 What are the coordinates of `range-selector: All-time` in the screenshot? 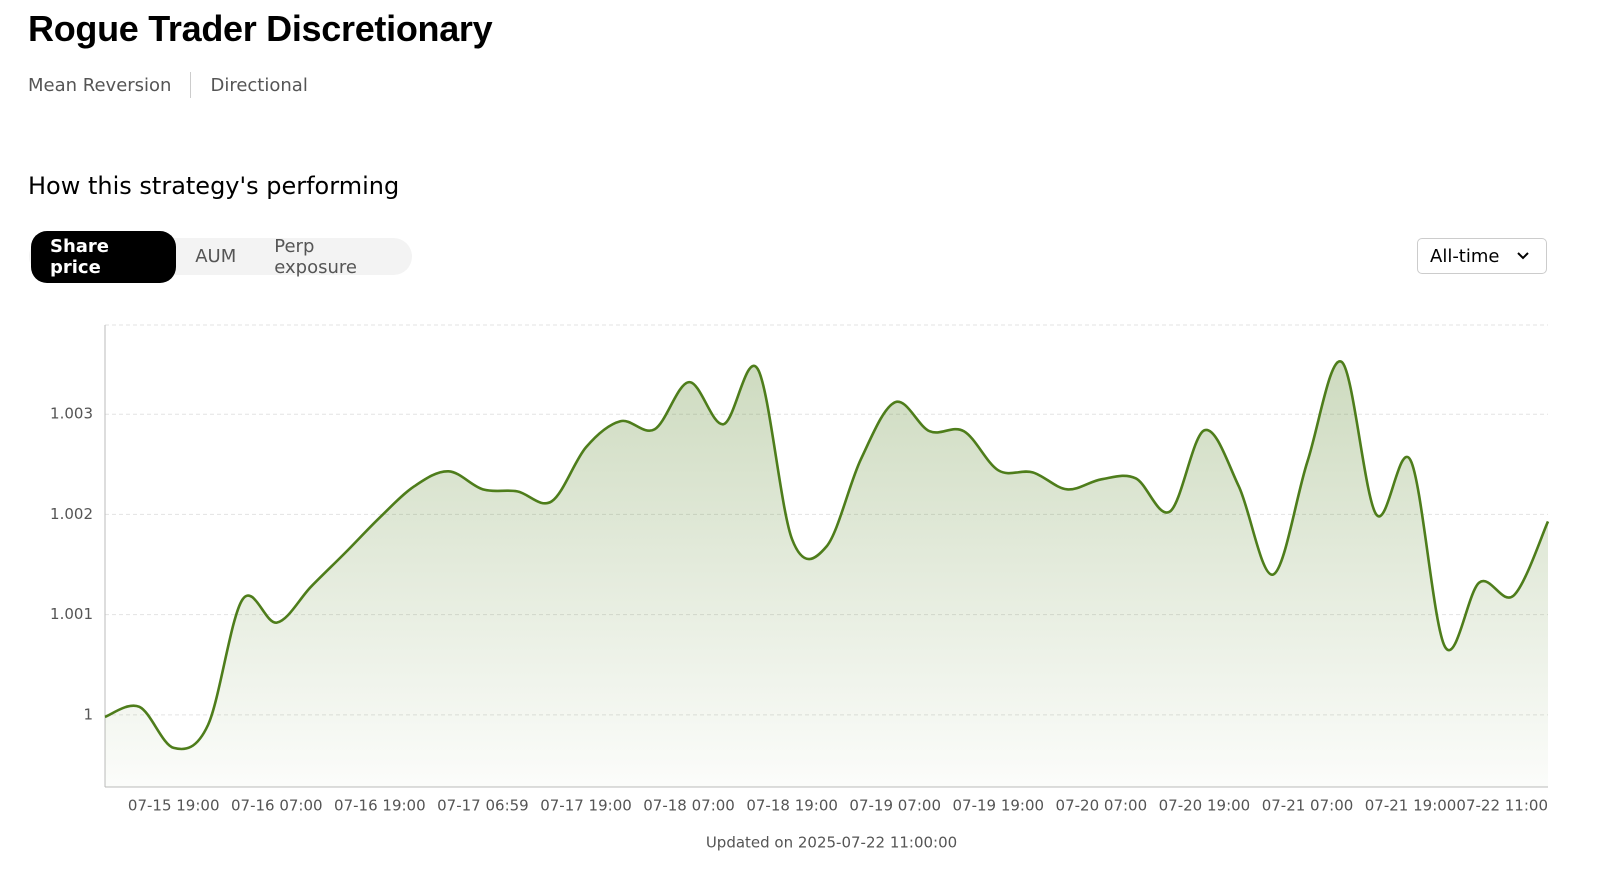 It's located at (1482, 256).